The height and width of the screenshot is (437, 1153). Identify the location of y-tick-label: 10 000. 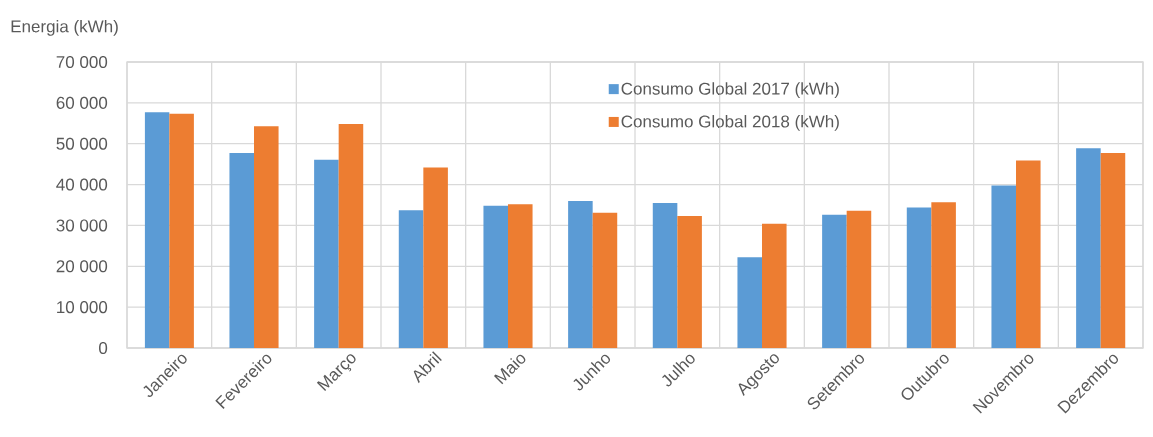
(82, 307).